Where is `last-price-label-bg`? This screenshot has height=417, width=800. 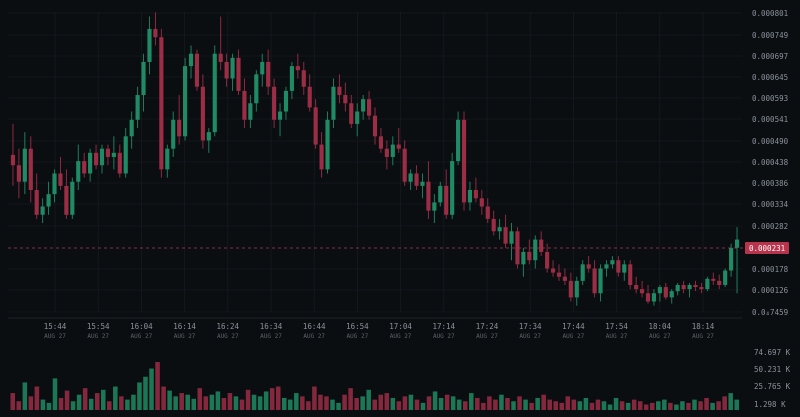
last-price-label-bg is located at coordinates (767, 248).